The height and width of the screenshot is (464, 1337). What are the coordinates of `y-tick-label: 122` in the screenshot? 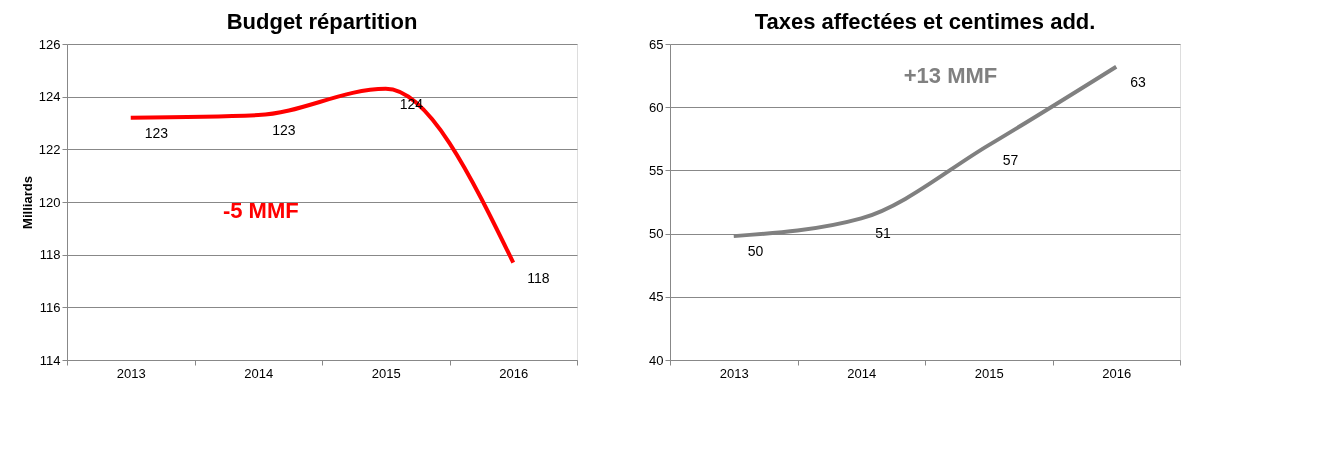 It's located at (49, 149).